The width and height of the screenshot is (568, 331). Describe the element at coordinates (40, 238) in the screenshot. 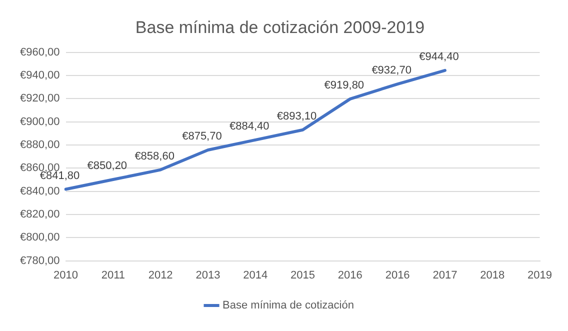

I see `y-tick-label: €800,00` at that location.